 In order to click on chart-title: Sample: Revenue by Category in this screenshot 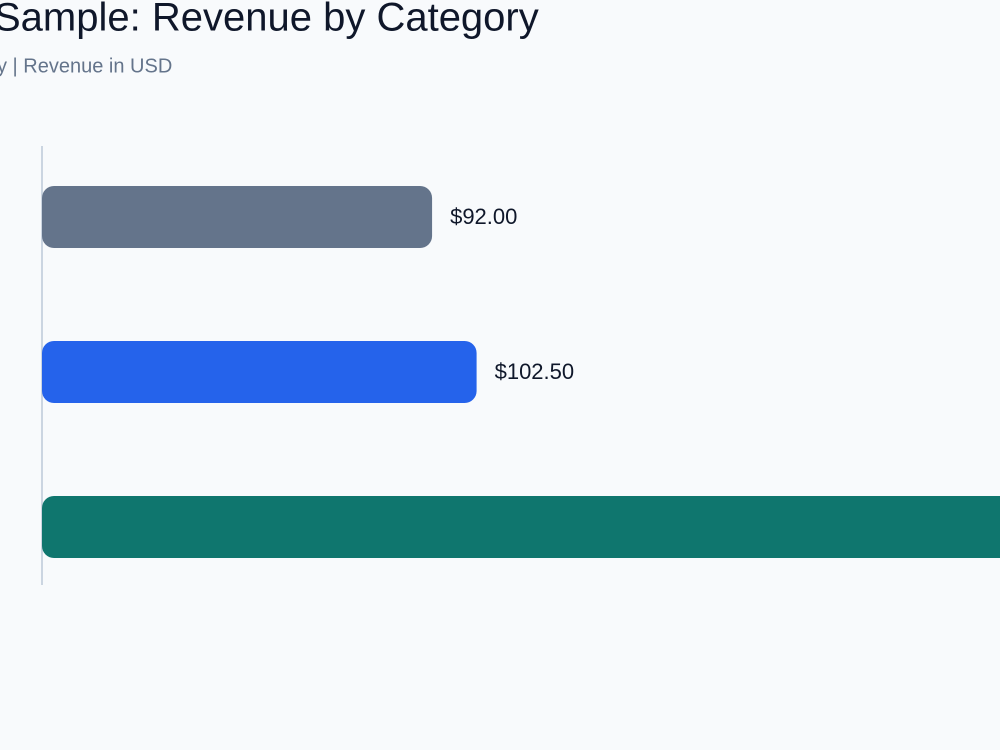, I will do `click(269, 20)`.